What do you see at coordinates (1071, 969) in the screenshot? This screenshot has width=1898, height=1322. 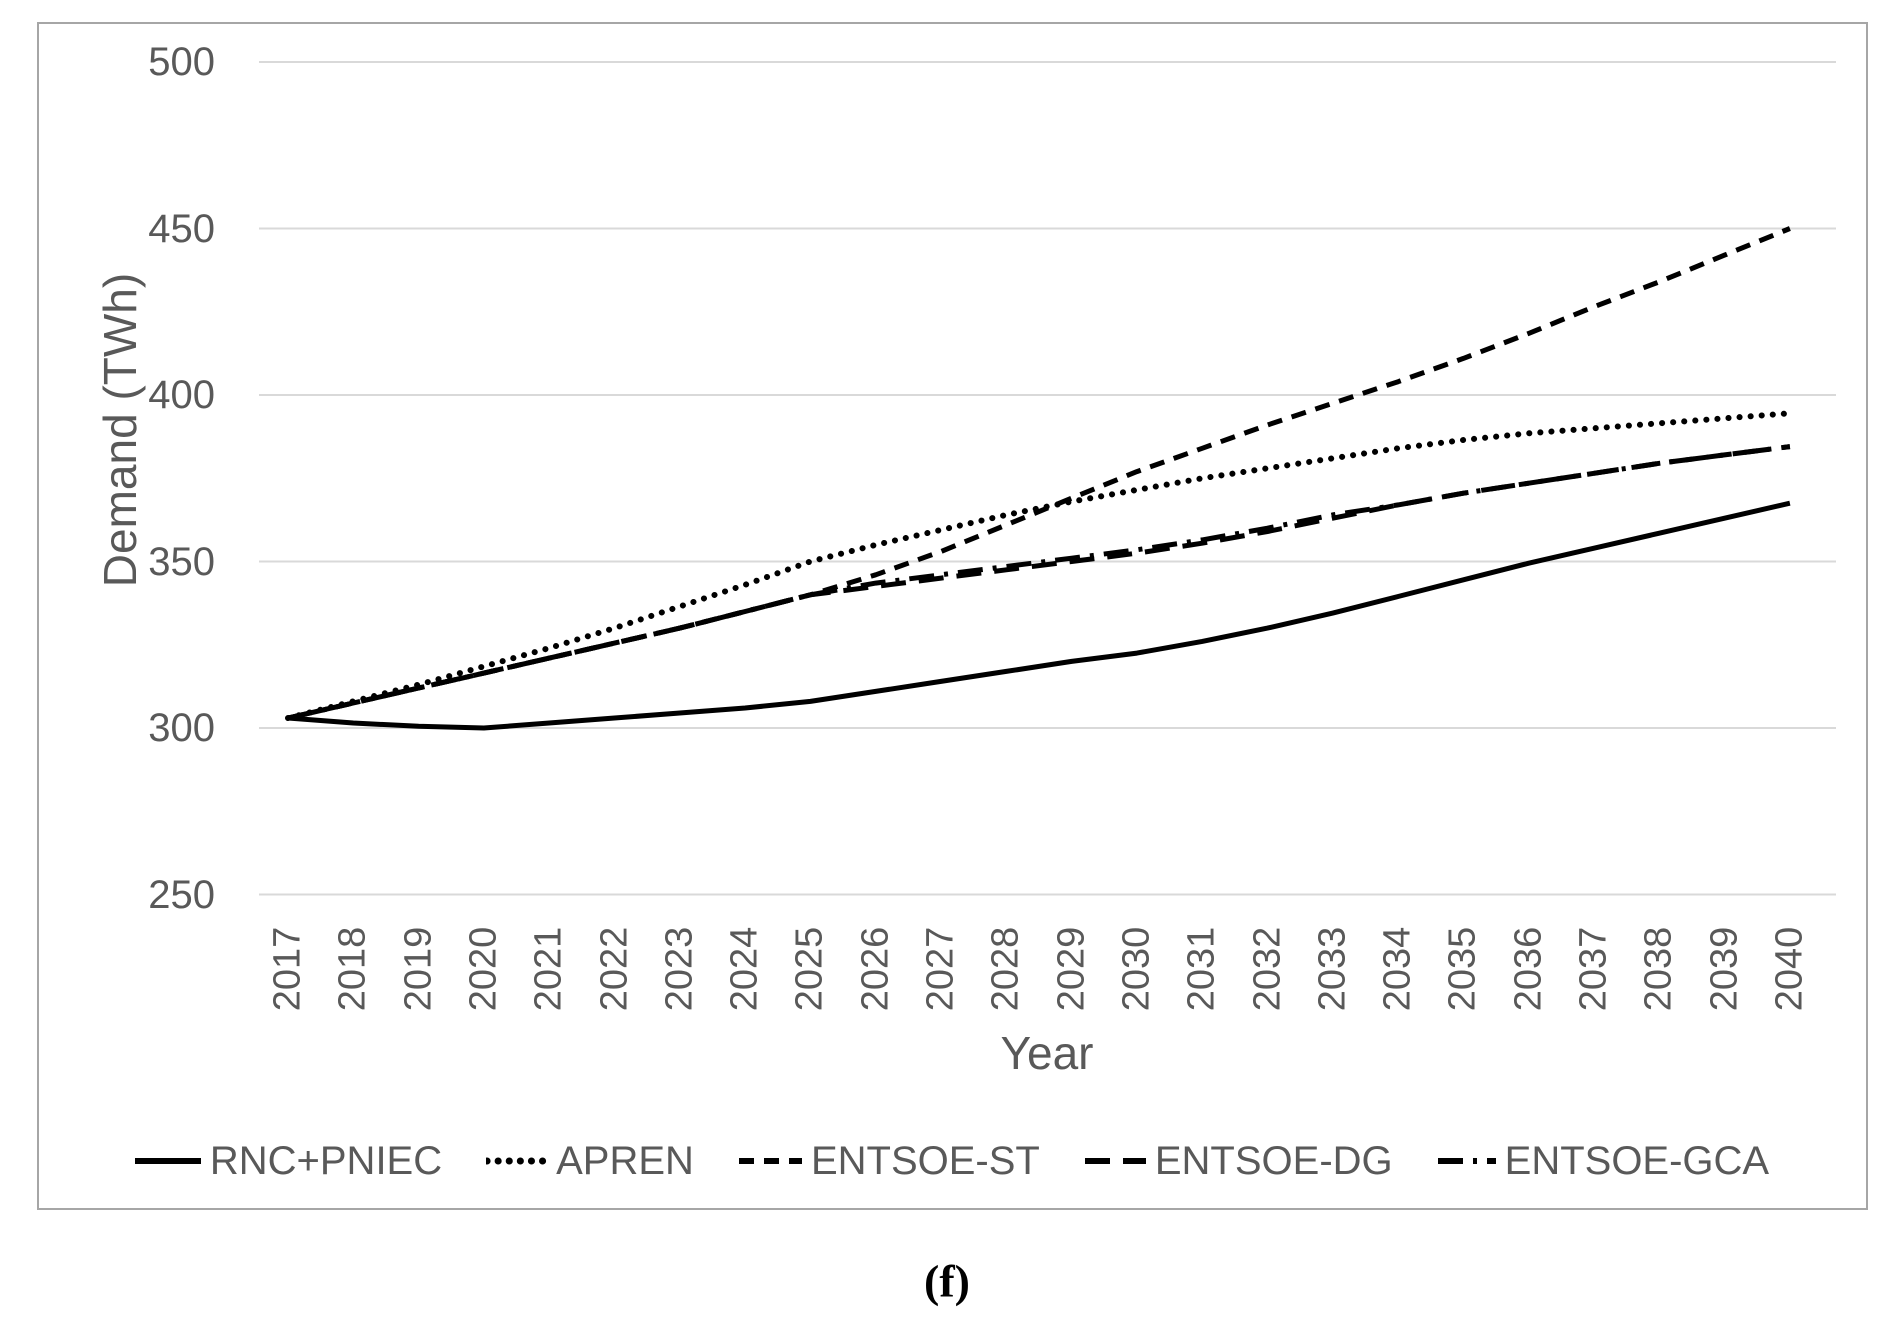 I see `x-tick-label: 2029` at bounding box center [1071, 969].